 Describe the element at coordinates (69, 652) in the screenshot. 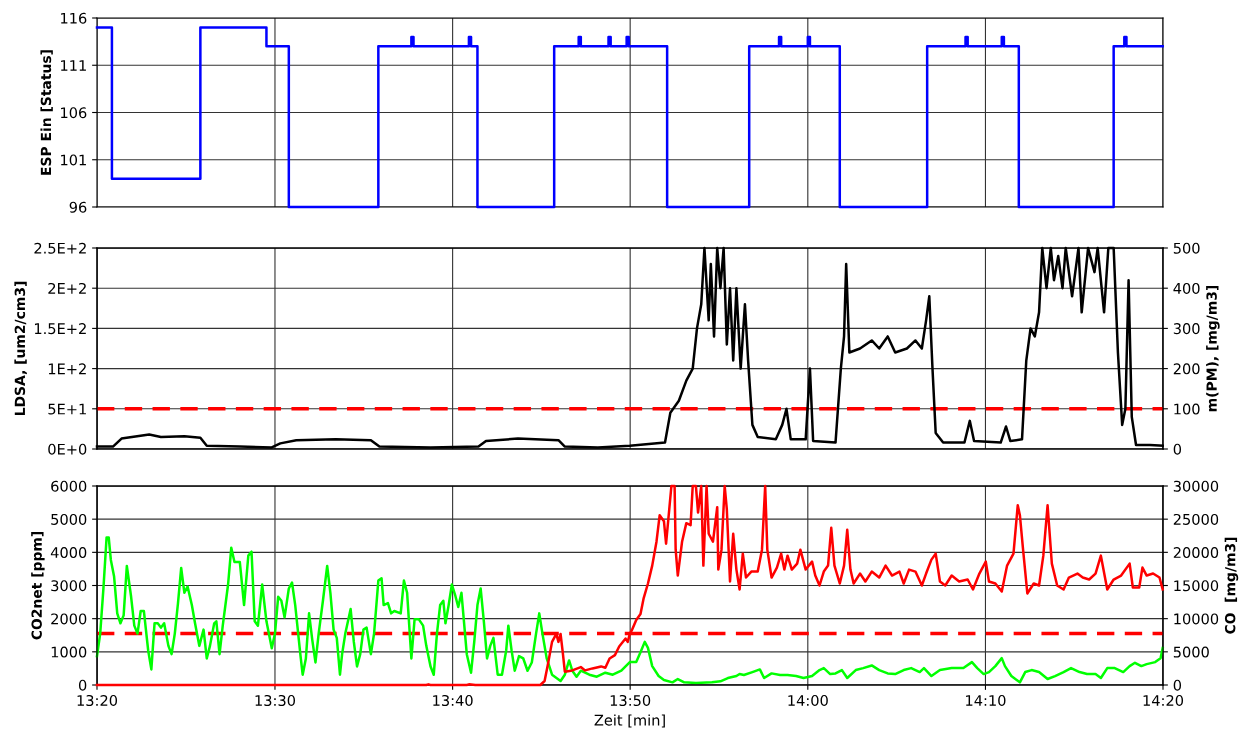

I see `y-tick-label: 1000` at that location.